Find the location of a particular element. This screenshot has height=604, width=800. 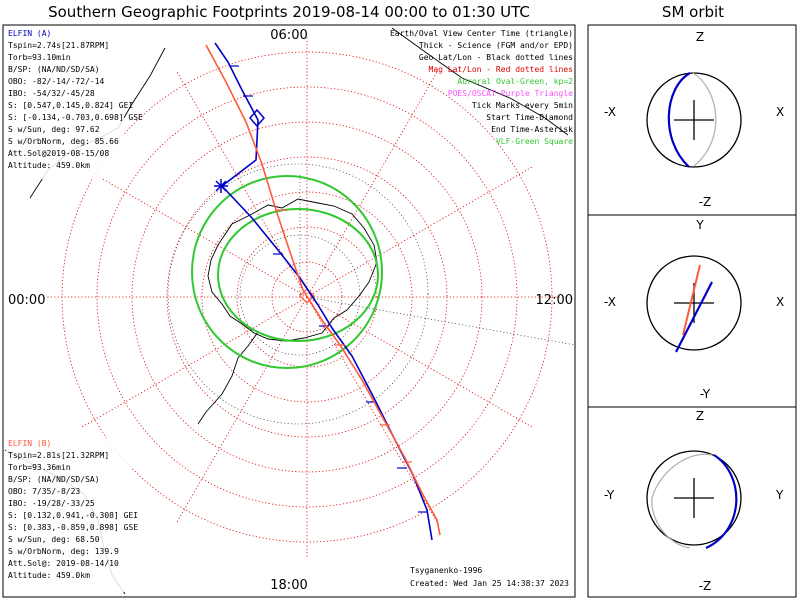

auroral-oval-inner is located at coordinates (298, 275).